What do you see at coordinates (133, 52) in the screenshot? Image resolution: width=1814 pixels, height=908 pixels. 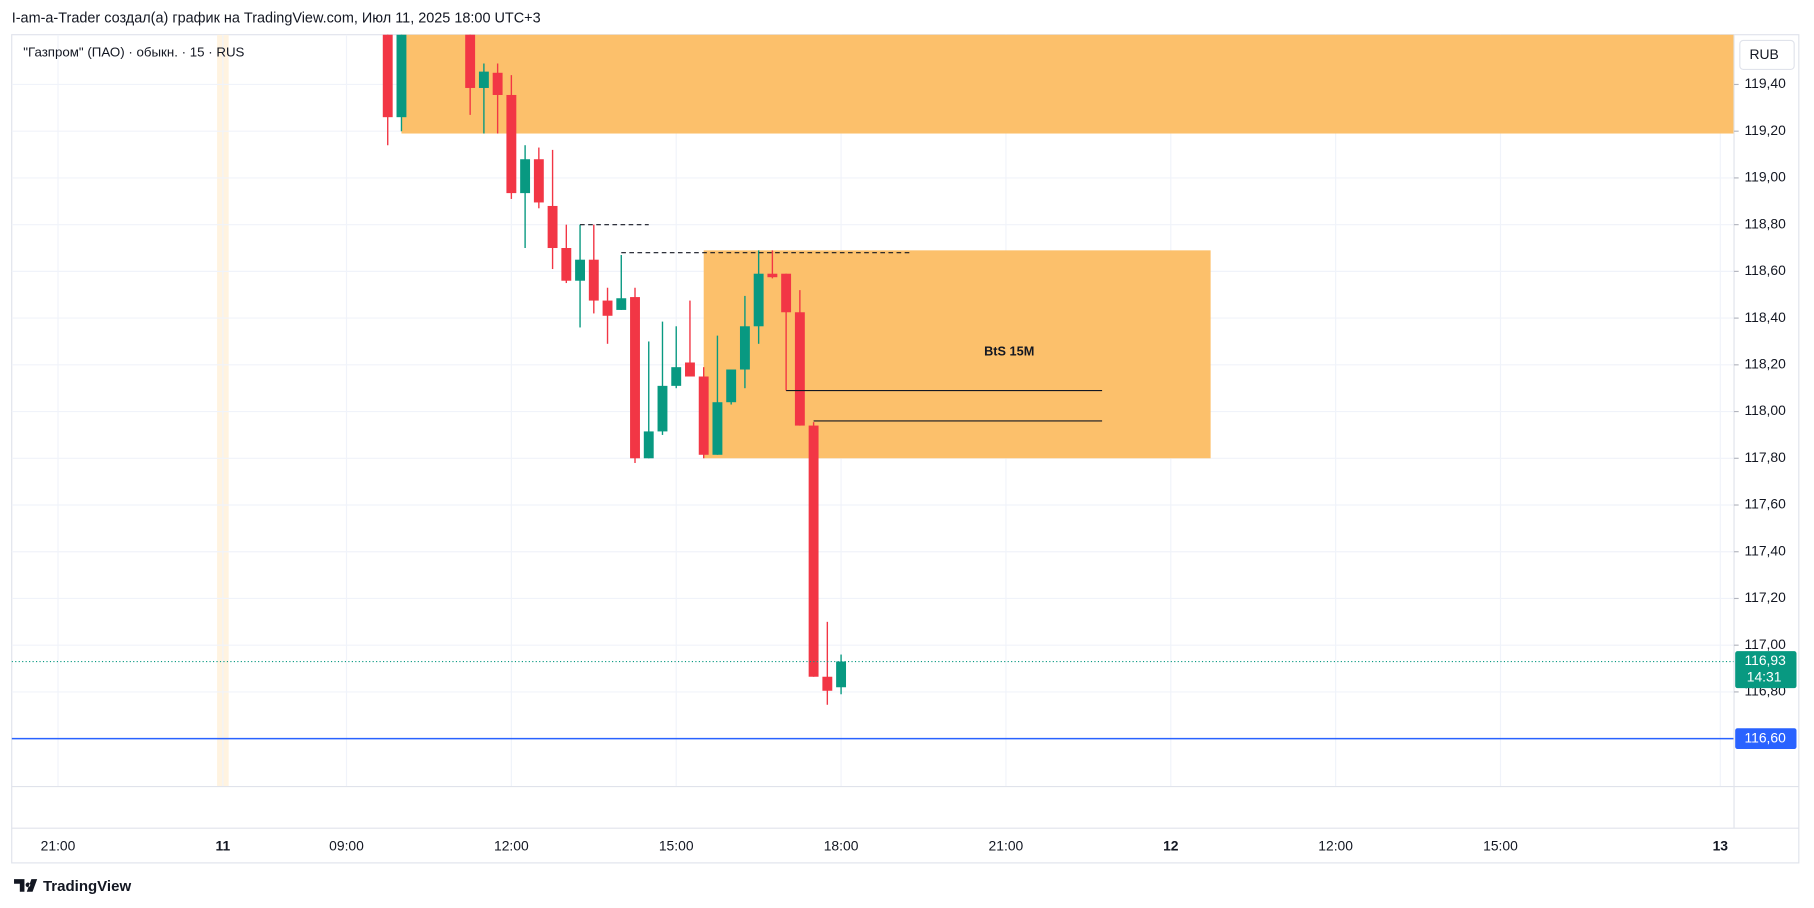 I see `symbol-legend: "Газпром" (ПАО) · обыкн. · 15 · RUS` at bounding box center [133, 52].